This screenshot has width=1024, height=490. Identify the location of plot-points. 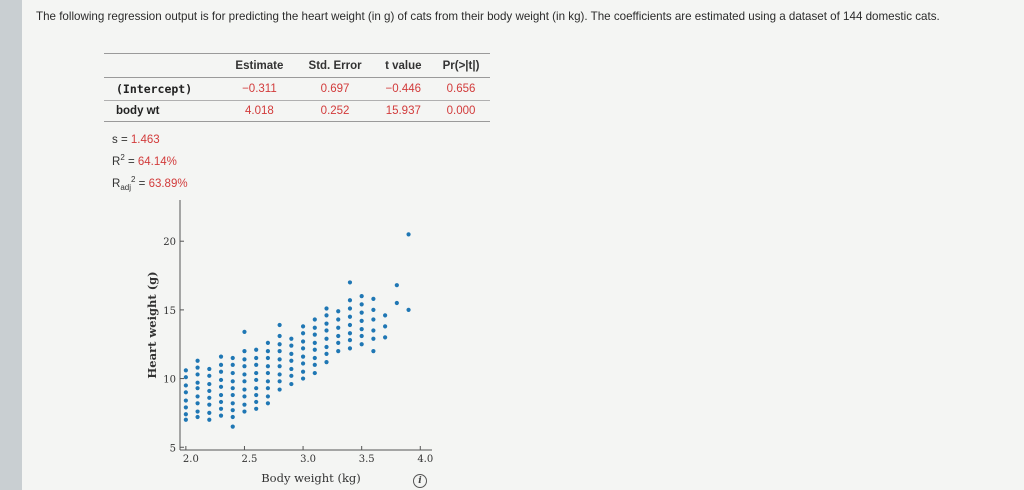
(297, 330).